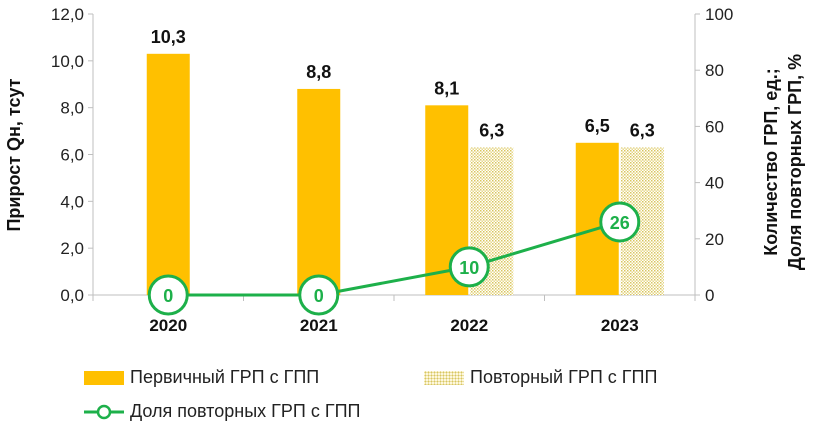  What do you see at coordinates (564, 377) in the screenshot?
I see `legend-label-repeat: Повторный ГРП с ГПП` at bounding box center [564, 377].